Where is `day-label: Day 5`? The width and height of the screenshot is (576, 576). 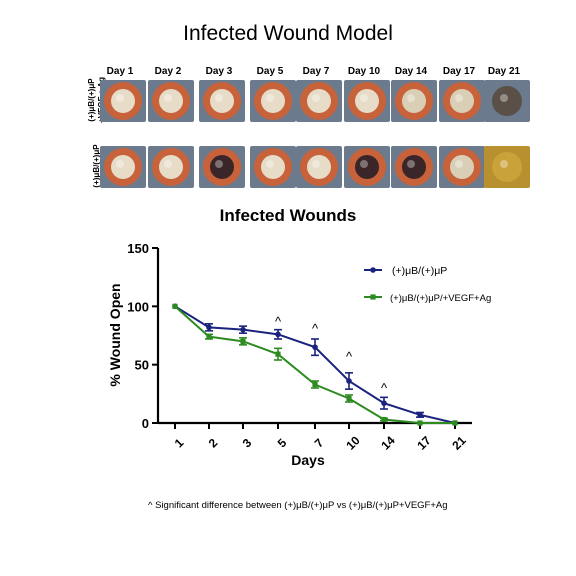 day-label: Day 5 is located at coordinates (270, 71).